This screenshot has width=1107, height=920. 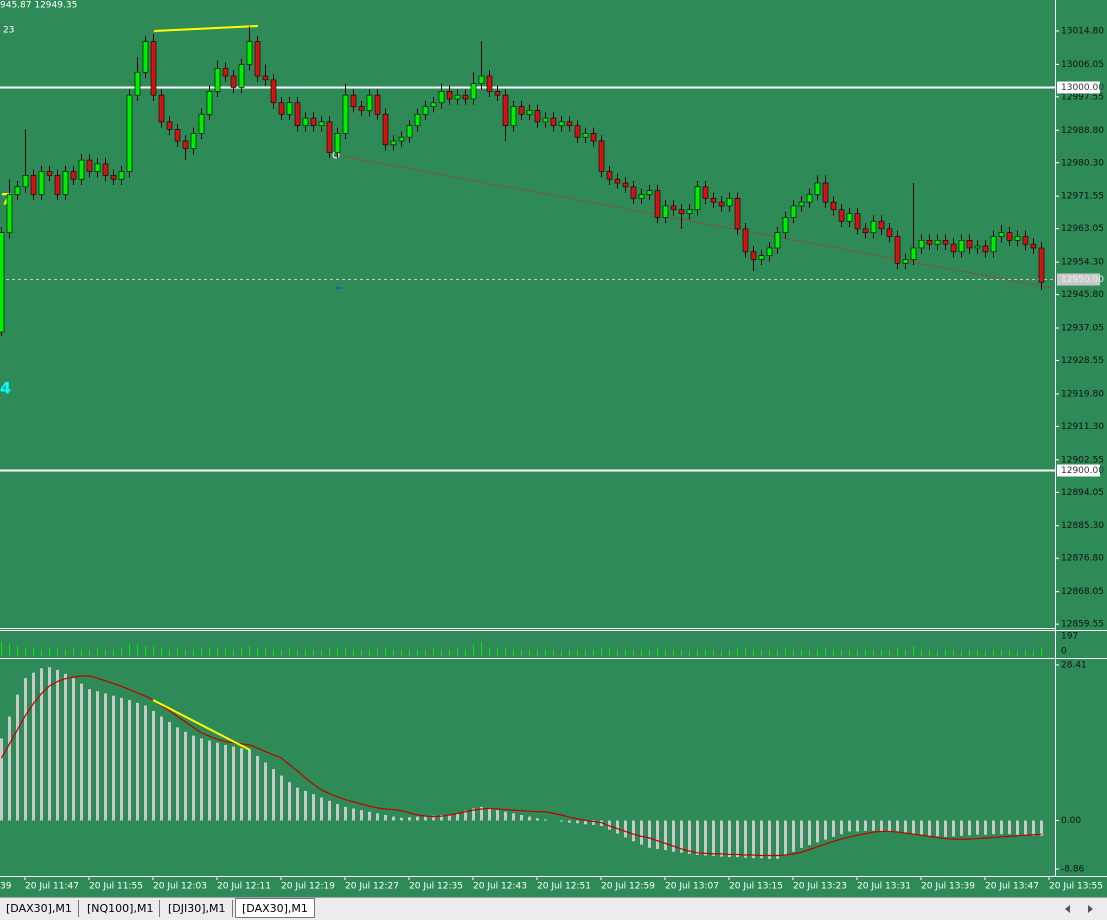 I want to click on y-tick-label: 12911.30, so click(x=1082, y=427).